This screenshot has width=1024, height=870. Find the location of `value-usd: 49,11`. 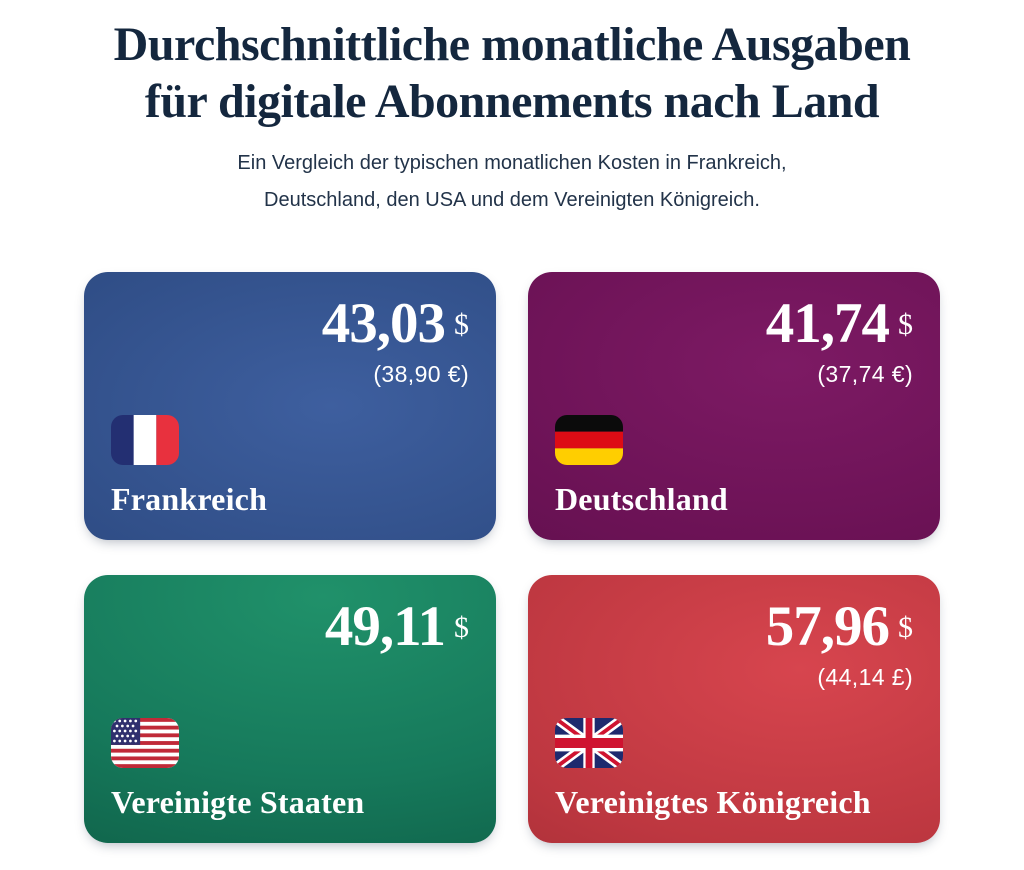

value-usd: 49,11 is located at coordinates (385, 627).